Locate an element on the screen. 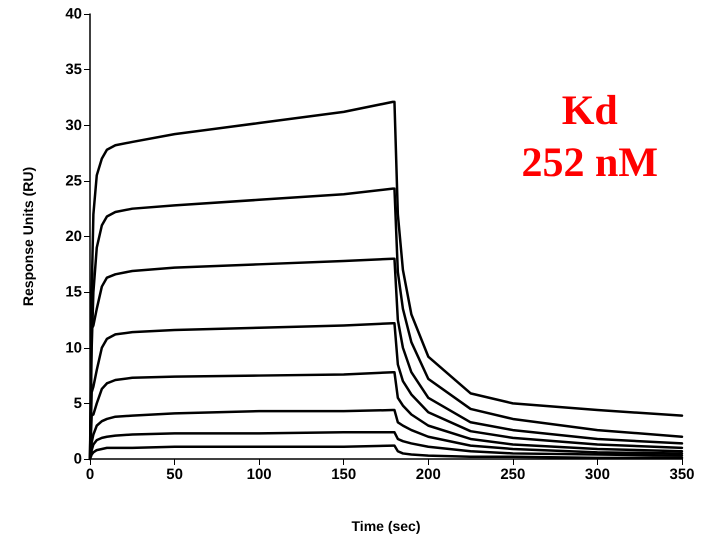 This screenshot has height=552, width=713. y-tick-label: 0 is located at coordinates (78, 459).